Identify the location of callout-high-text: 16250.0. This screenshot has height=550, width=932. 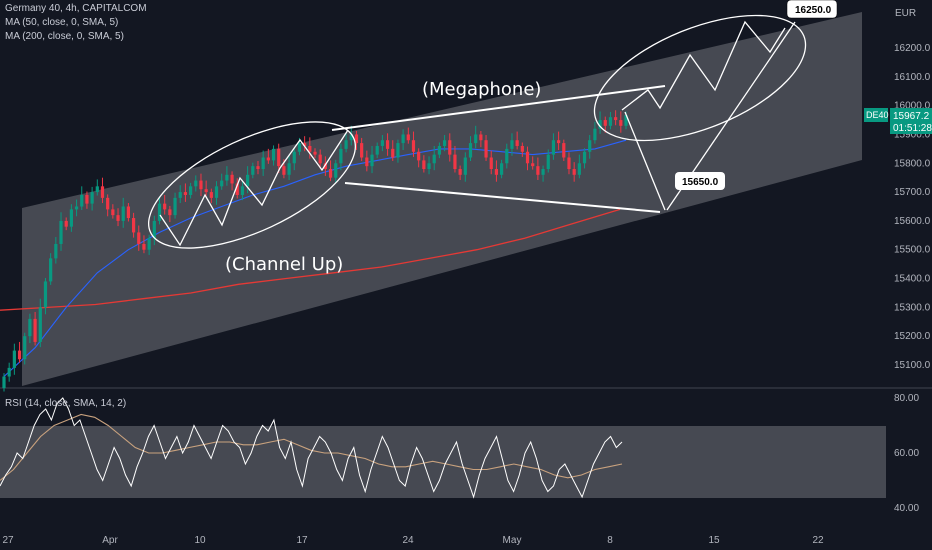
(813, 10).